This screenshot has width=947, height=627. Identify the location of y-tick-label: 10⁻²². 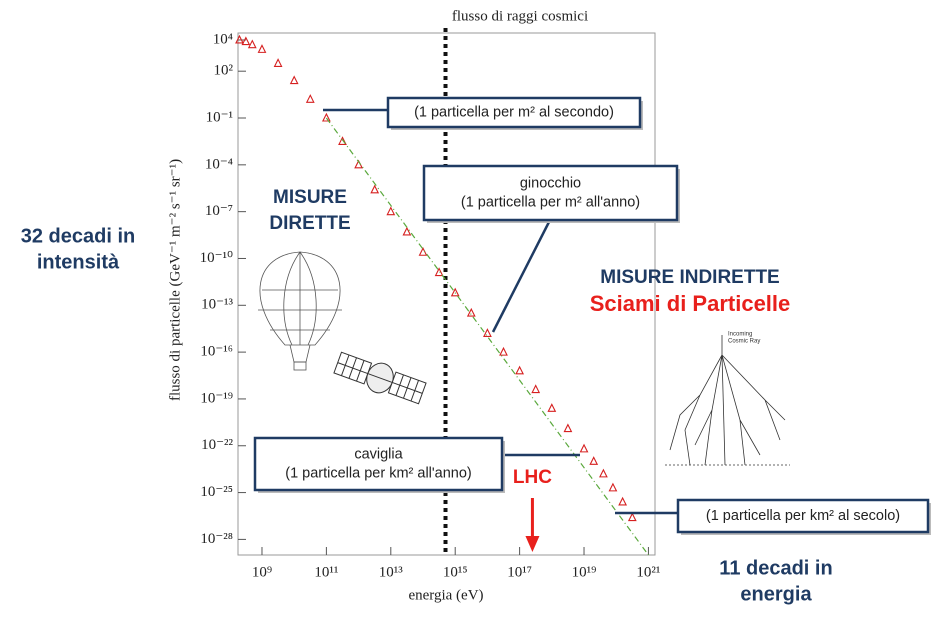
(217, 445).